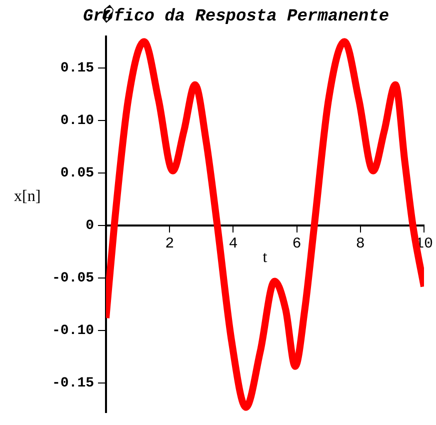 This screenshot has width=436, height=425. I want to click on y-tick-label: -0.15, so click(73, 384).